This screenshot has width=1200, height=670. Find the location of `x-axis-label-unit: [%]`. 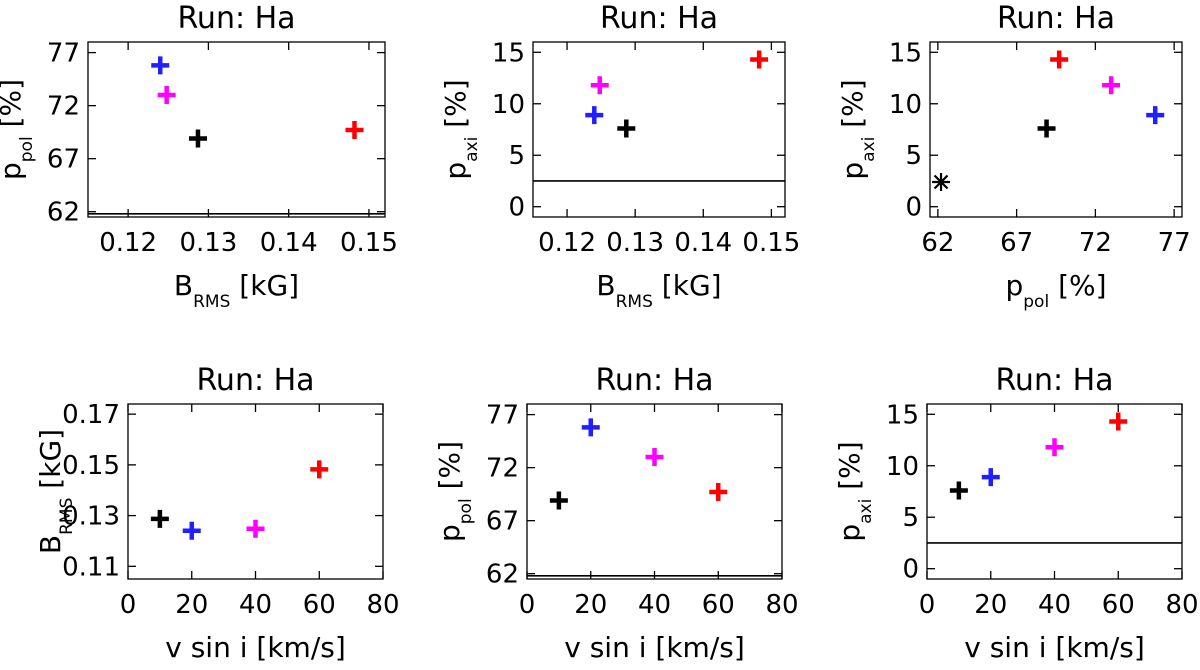

x-axis-label-unit: [%] is located at coordinates (1077, 285).